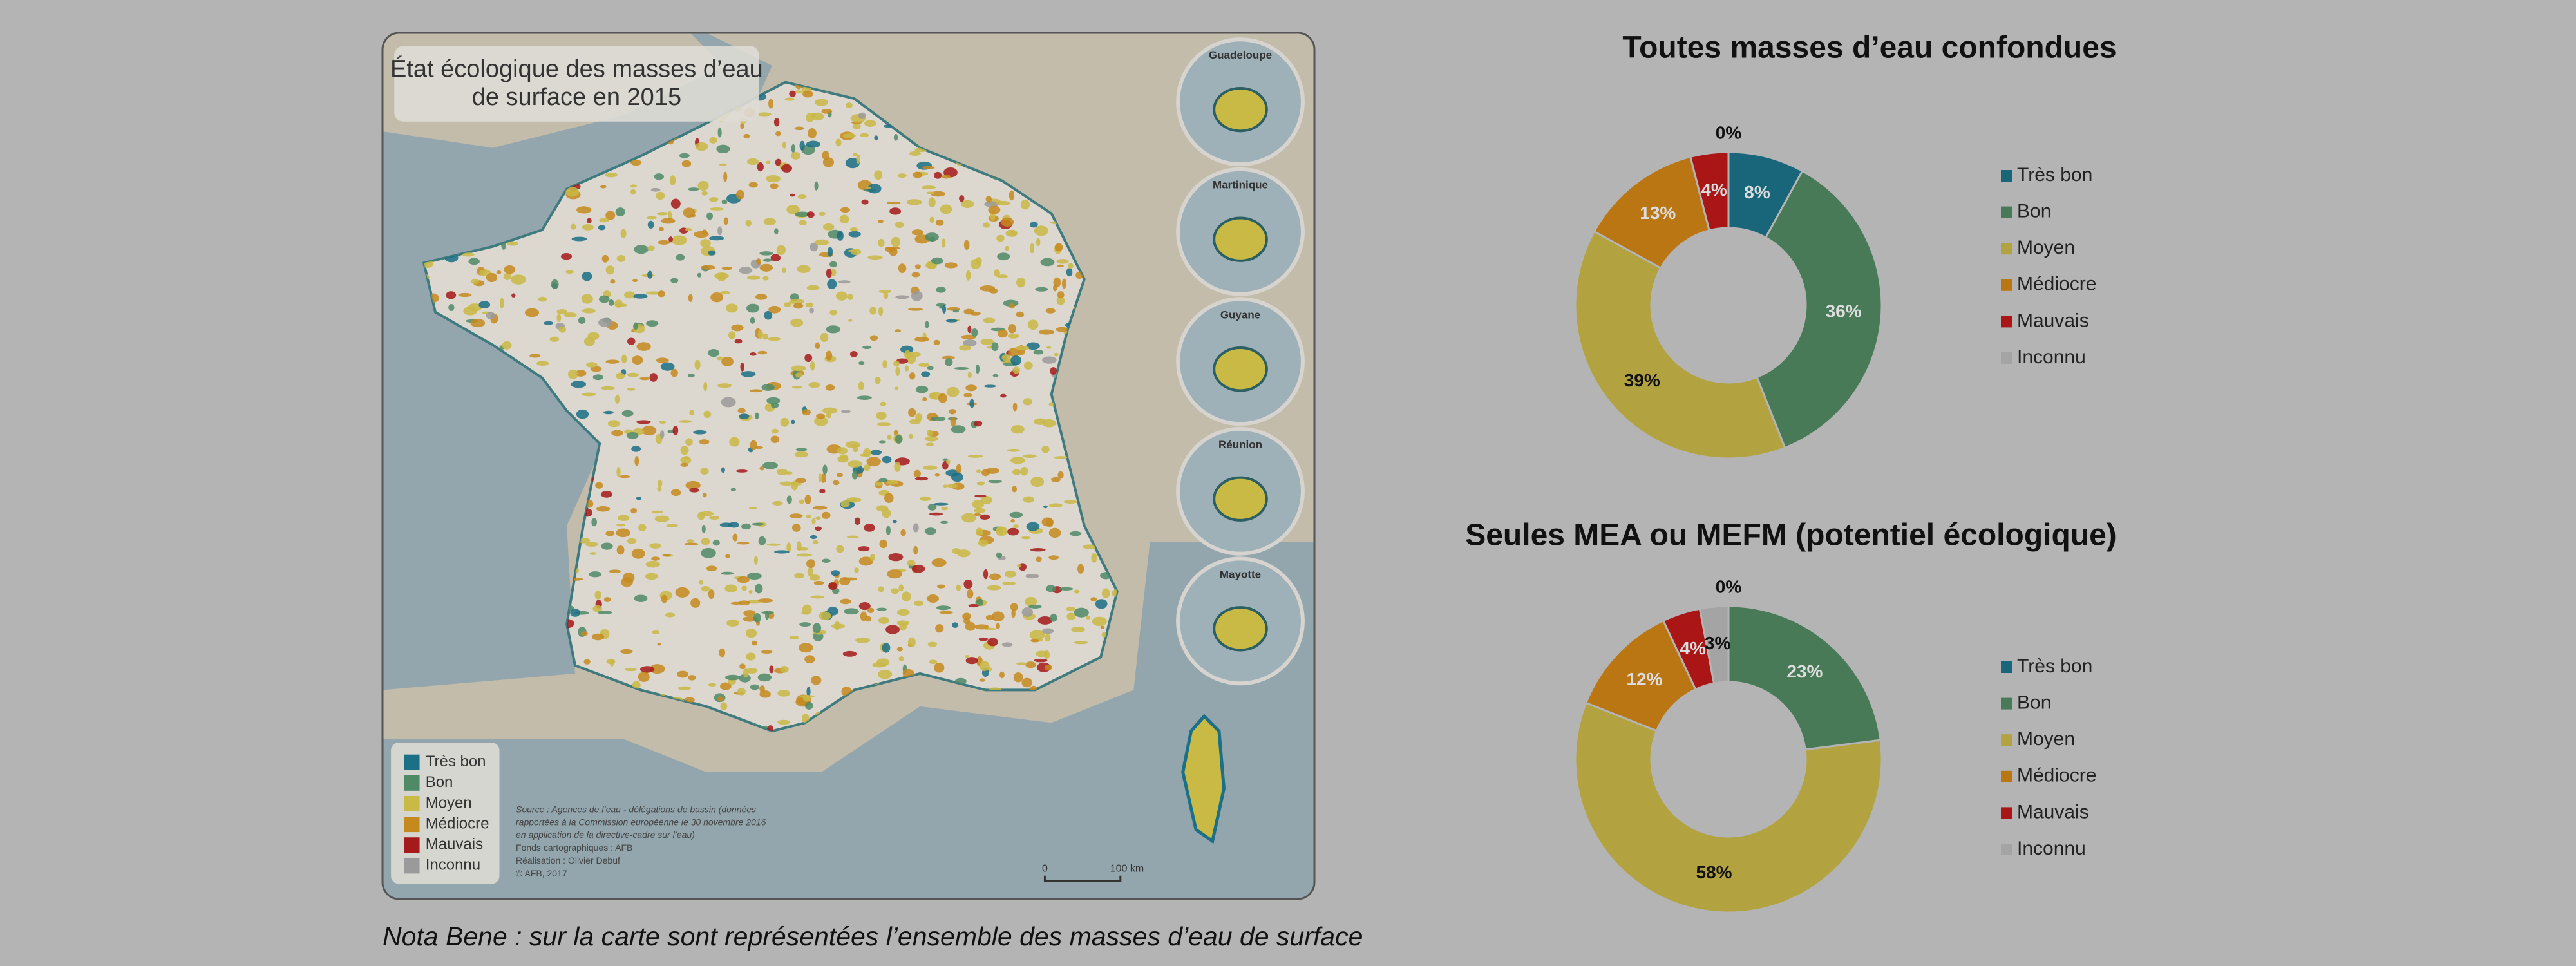 This screenshot has width=2576, height=966. What do you see at coordinates (1693, 648) in the screenshot?
I see `data-label: 4%` at bounding box center [1693, 648].